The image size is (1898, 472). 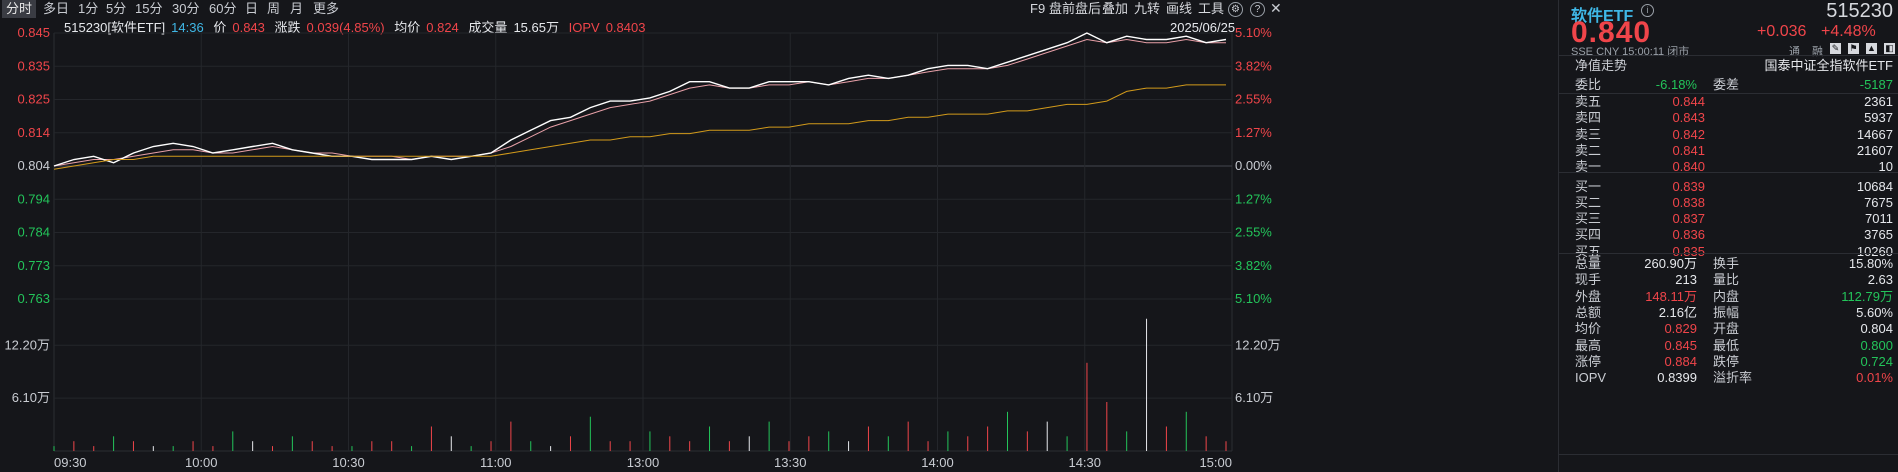 I want to click on order-book-row: 买三 0.837 7011, so click(x=1734, y=219).